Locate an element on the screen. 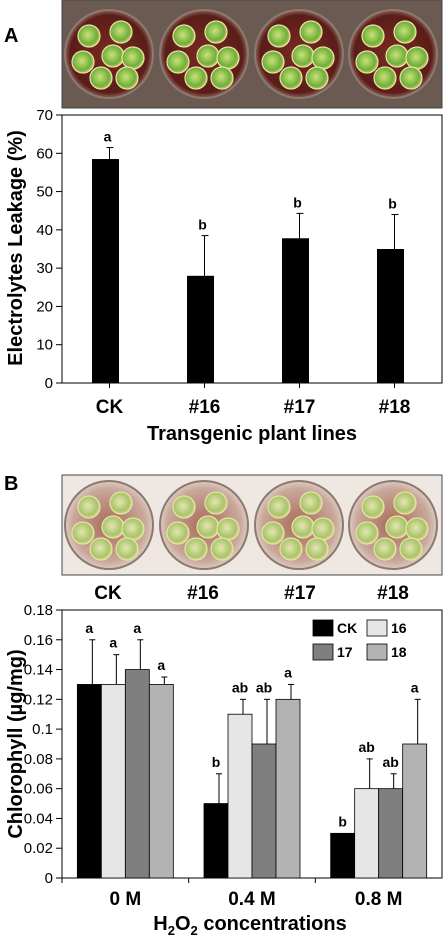 The image size is (448, 939). legend-label-17: 17 is located at coordinates (345, 652).